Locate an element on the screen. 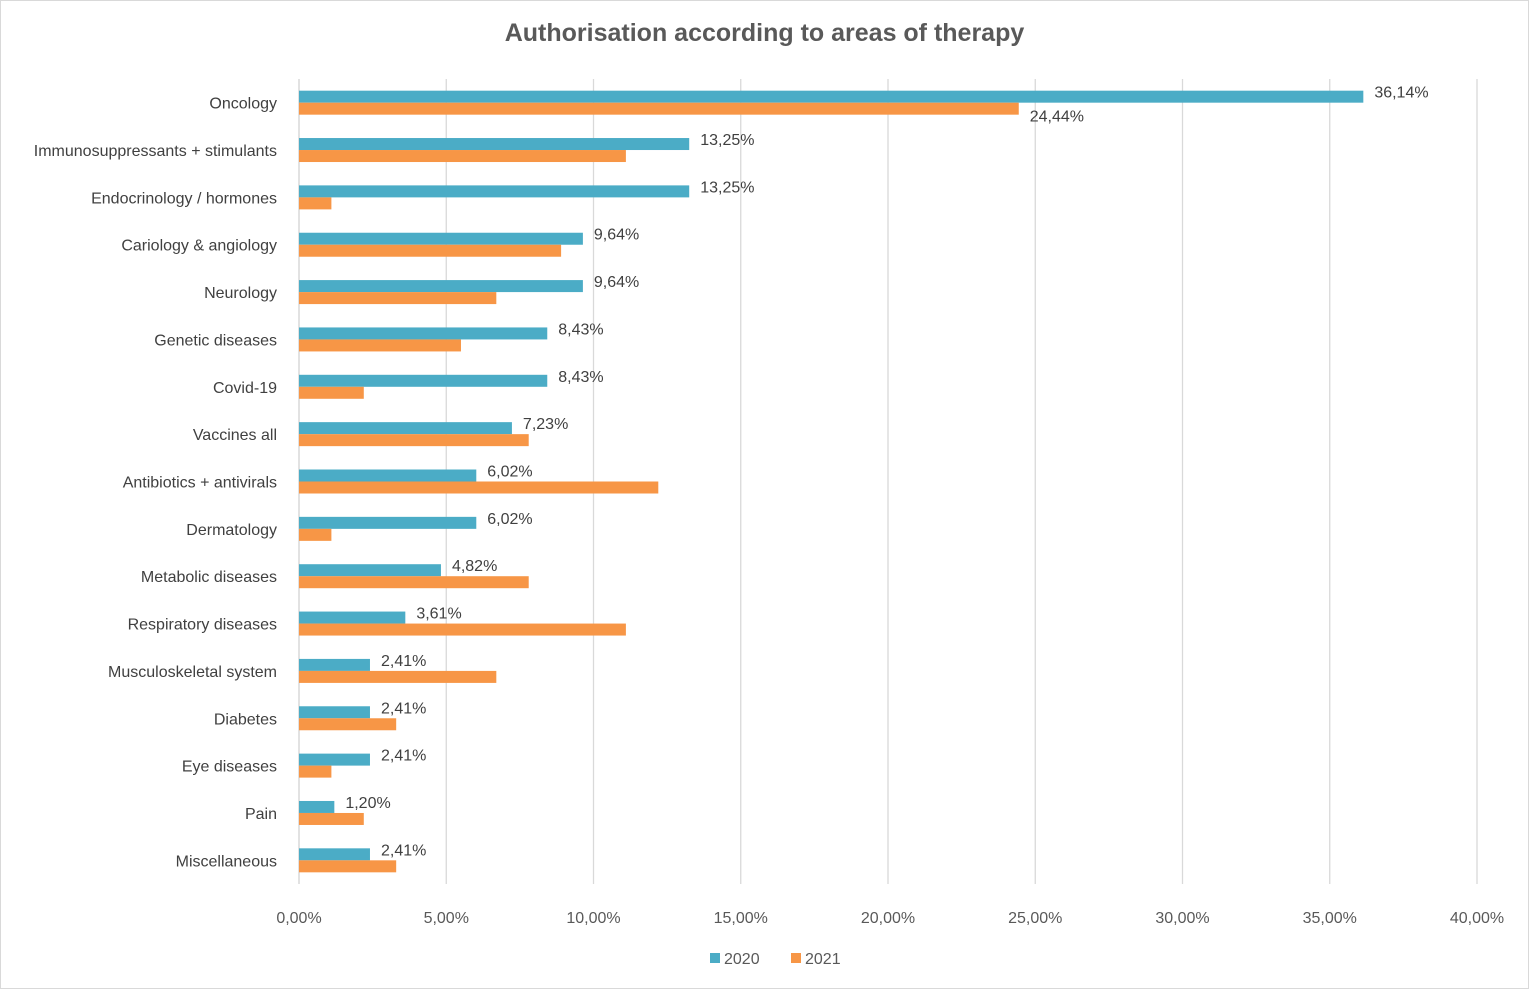  category-label: Eye diseases is located at coordinates (229, 767).